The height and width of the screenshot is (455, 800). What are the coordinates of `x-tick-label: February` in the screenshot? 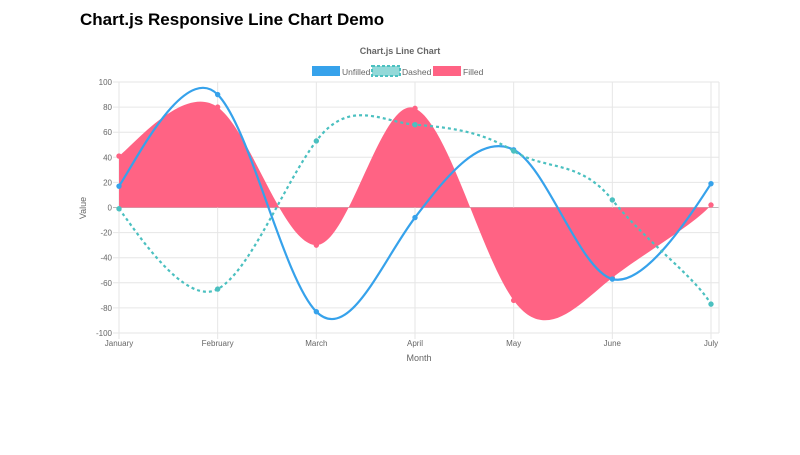 It's located at (218, 343).